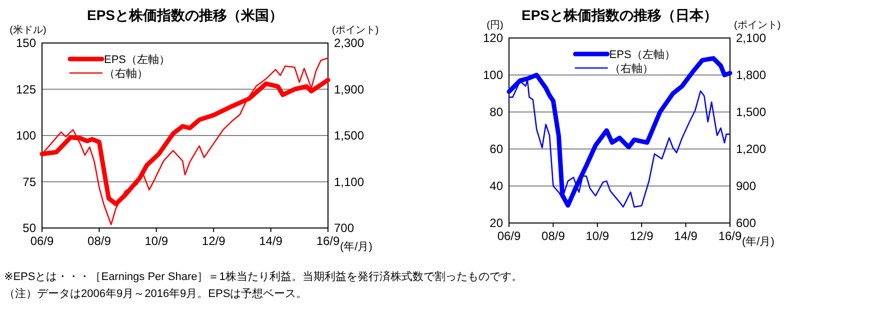 The height and width of the screenshot is (328, 871). What do you see at coordinates (29, 181) in the screenshot?
I see `y-tick-label: 75` at bounding box center [29, 181].